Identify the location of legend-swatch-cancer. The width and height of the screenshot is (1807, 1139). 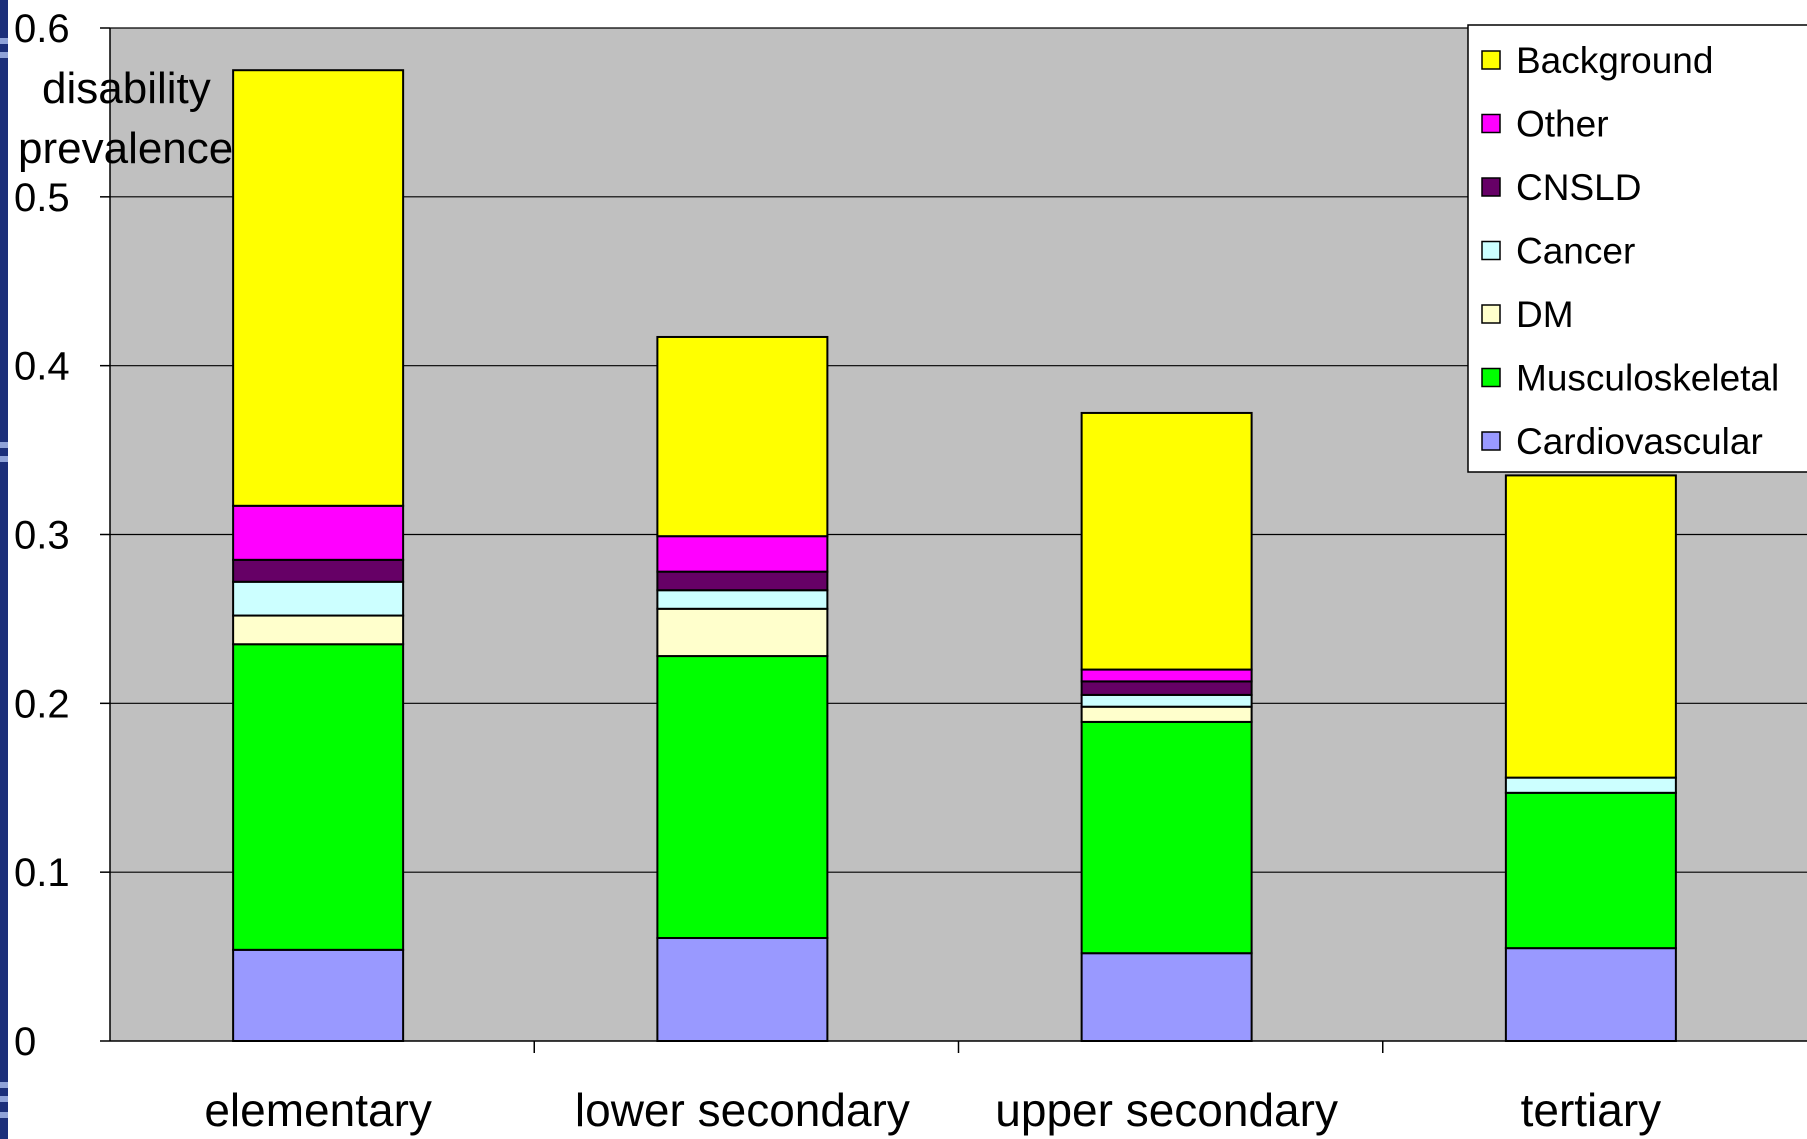
(1491, 250).